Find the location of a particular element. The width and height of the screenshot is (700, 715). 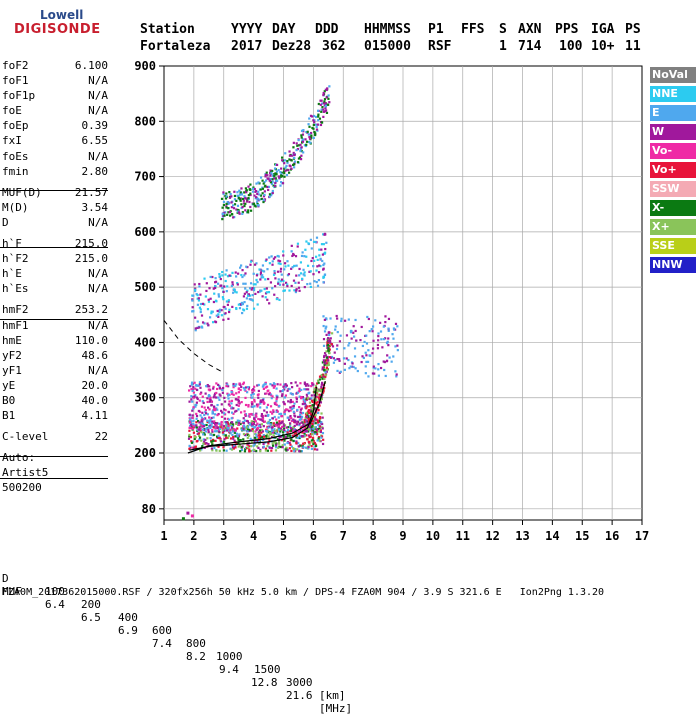

footer-d-value: 100 is located at coordinates (55, 591).